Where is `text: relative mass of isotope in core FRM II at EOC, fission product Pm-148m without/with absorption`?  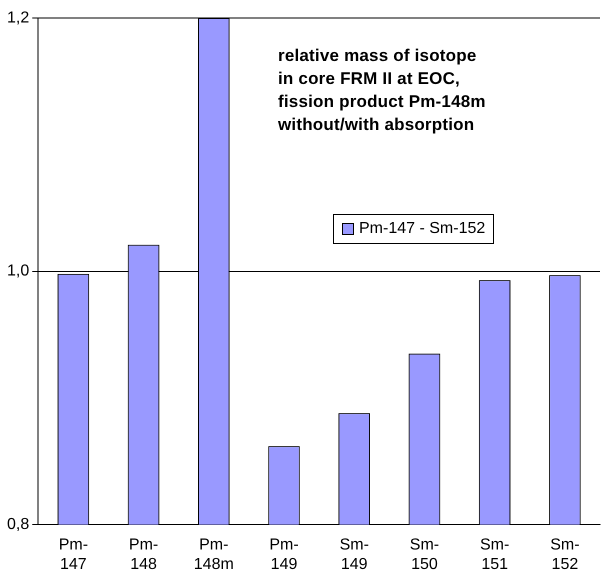
text: relative mass of isotope in core FRM II at EOC, fission product Pm-148m without/with absorption is located at coordinates (382, 90).